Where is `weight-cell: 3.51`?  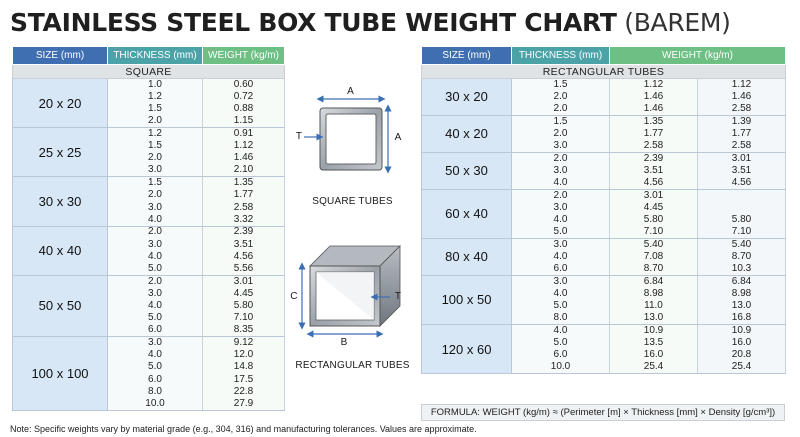
weight-cell: 3.51 is located at coordinates (243, 244).